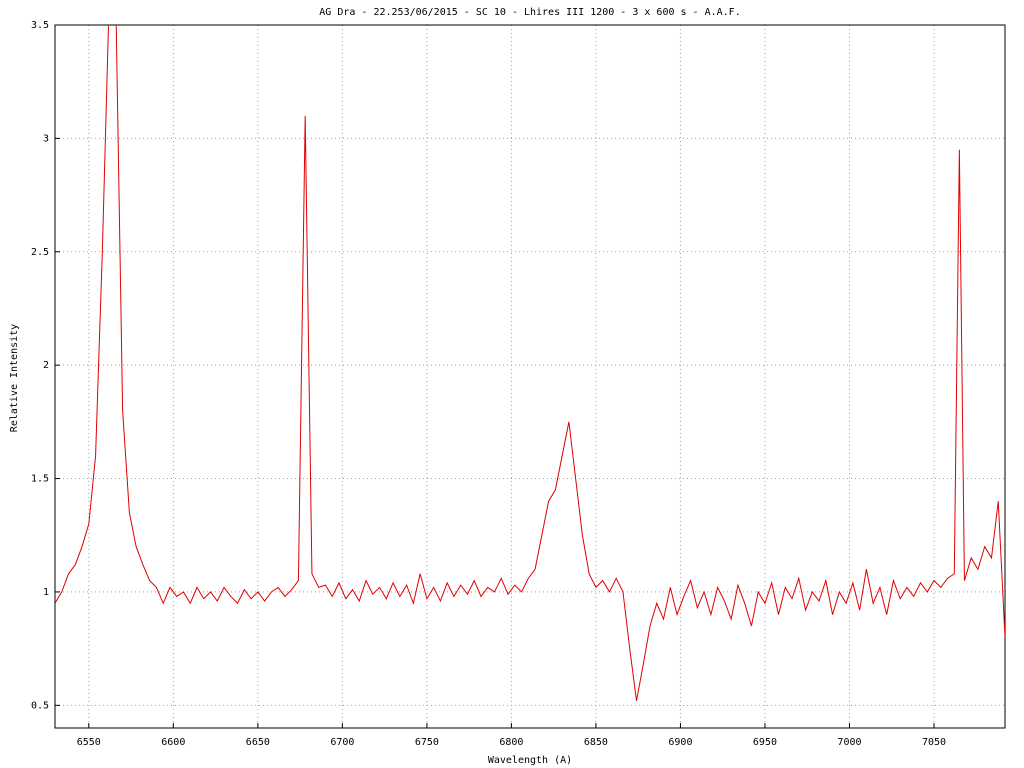  Describe the element at coordinates (849, 742) in the screenshot. I see `x-tick-label: 7000` at that location.